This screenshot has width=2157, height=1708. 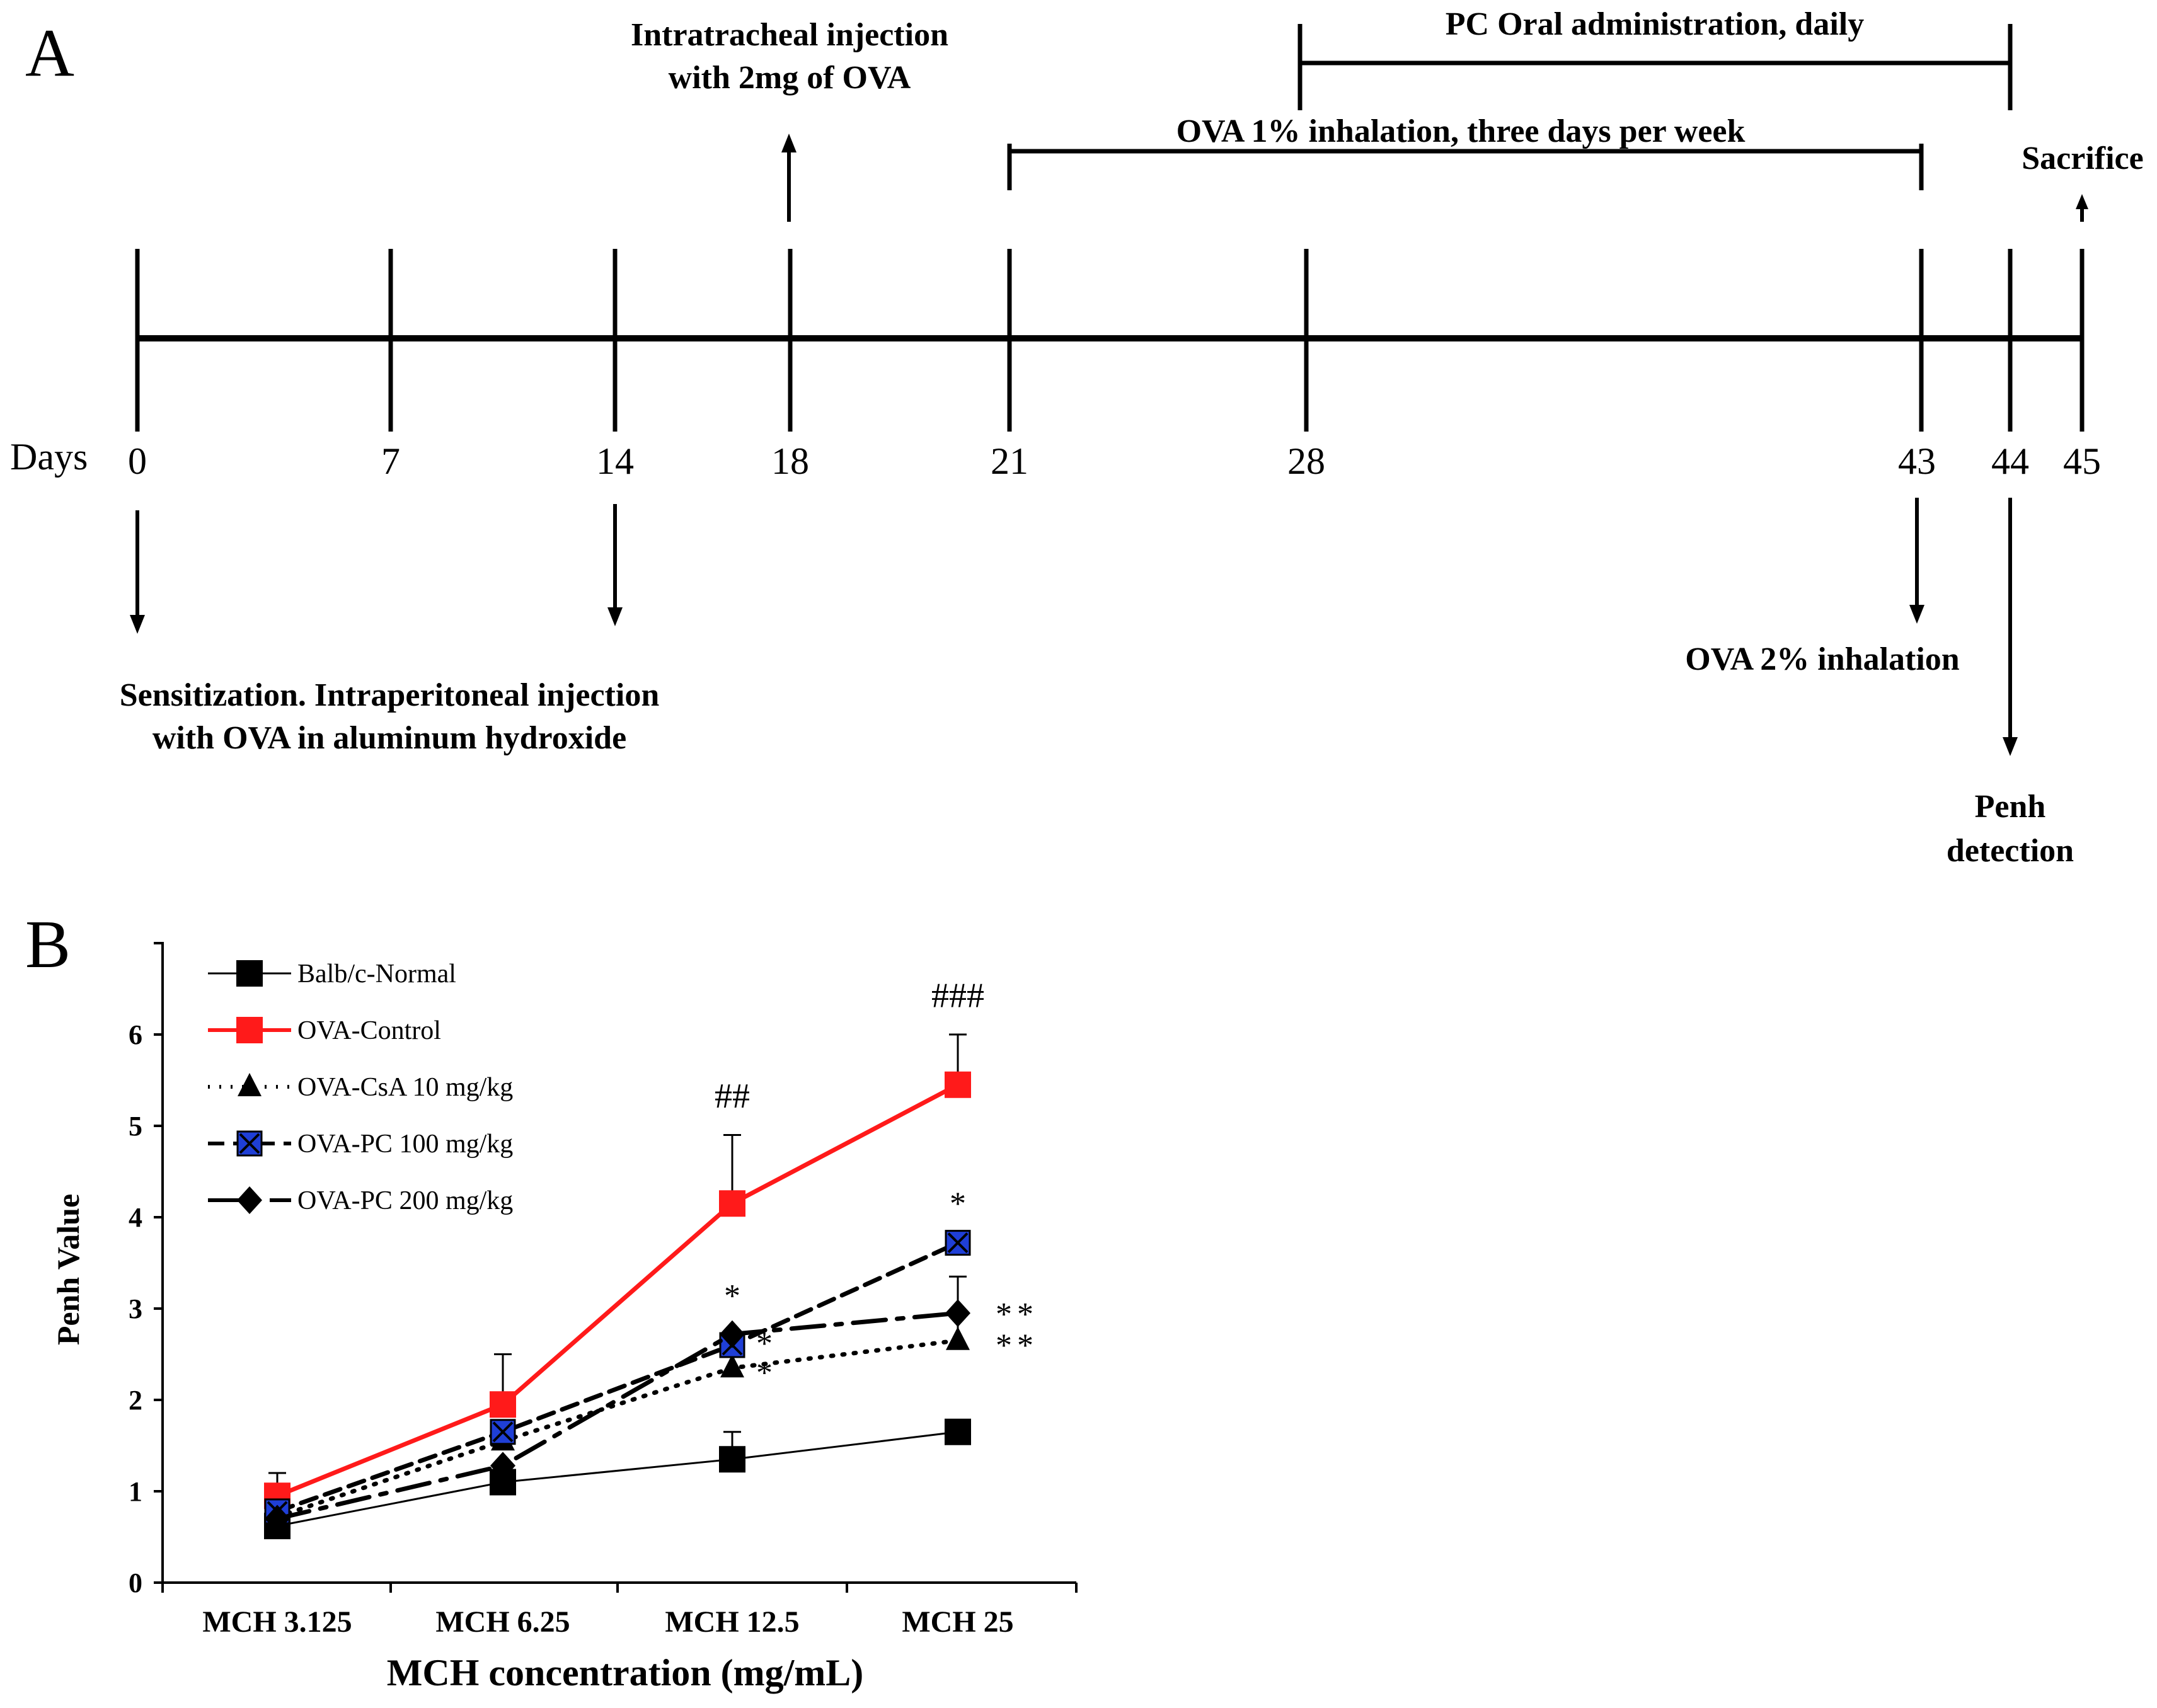 What do you see at coordinates (48, 944) in the screenshot?
I see `panel-b-label: B` at bounding box center [48, 944].